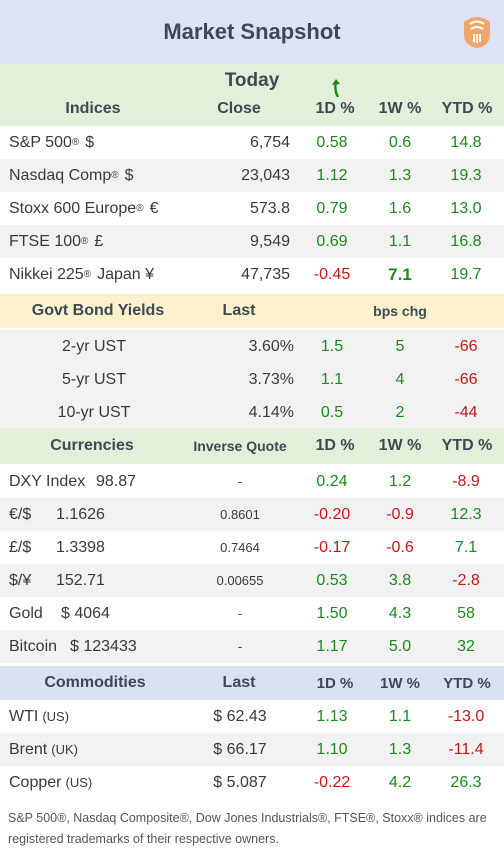 The width and height of the screenshot is (504, 858). Describe the element at coordinates (252, 683) in the screenshot. I see `commodities-header: Commodities Last 1D % 1W % YTD %` at that location.